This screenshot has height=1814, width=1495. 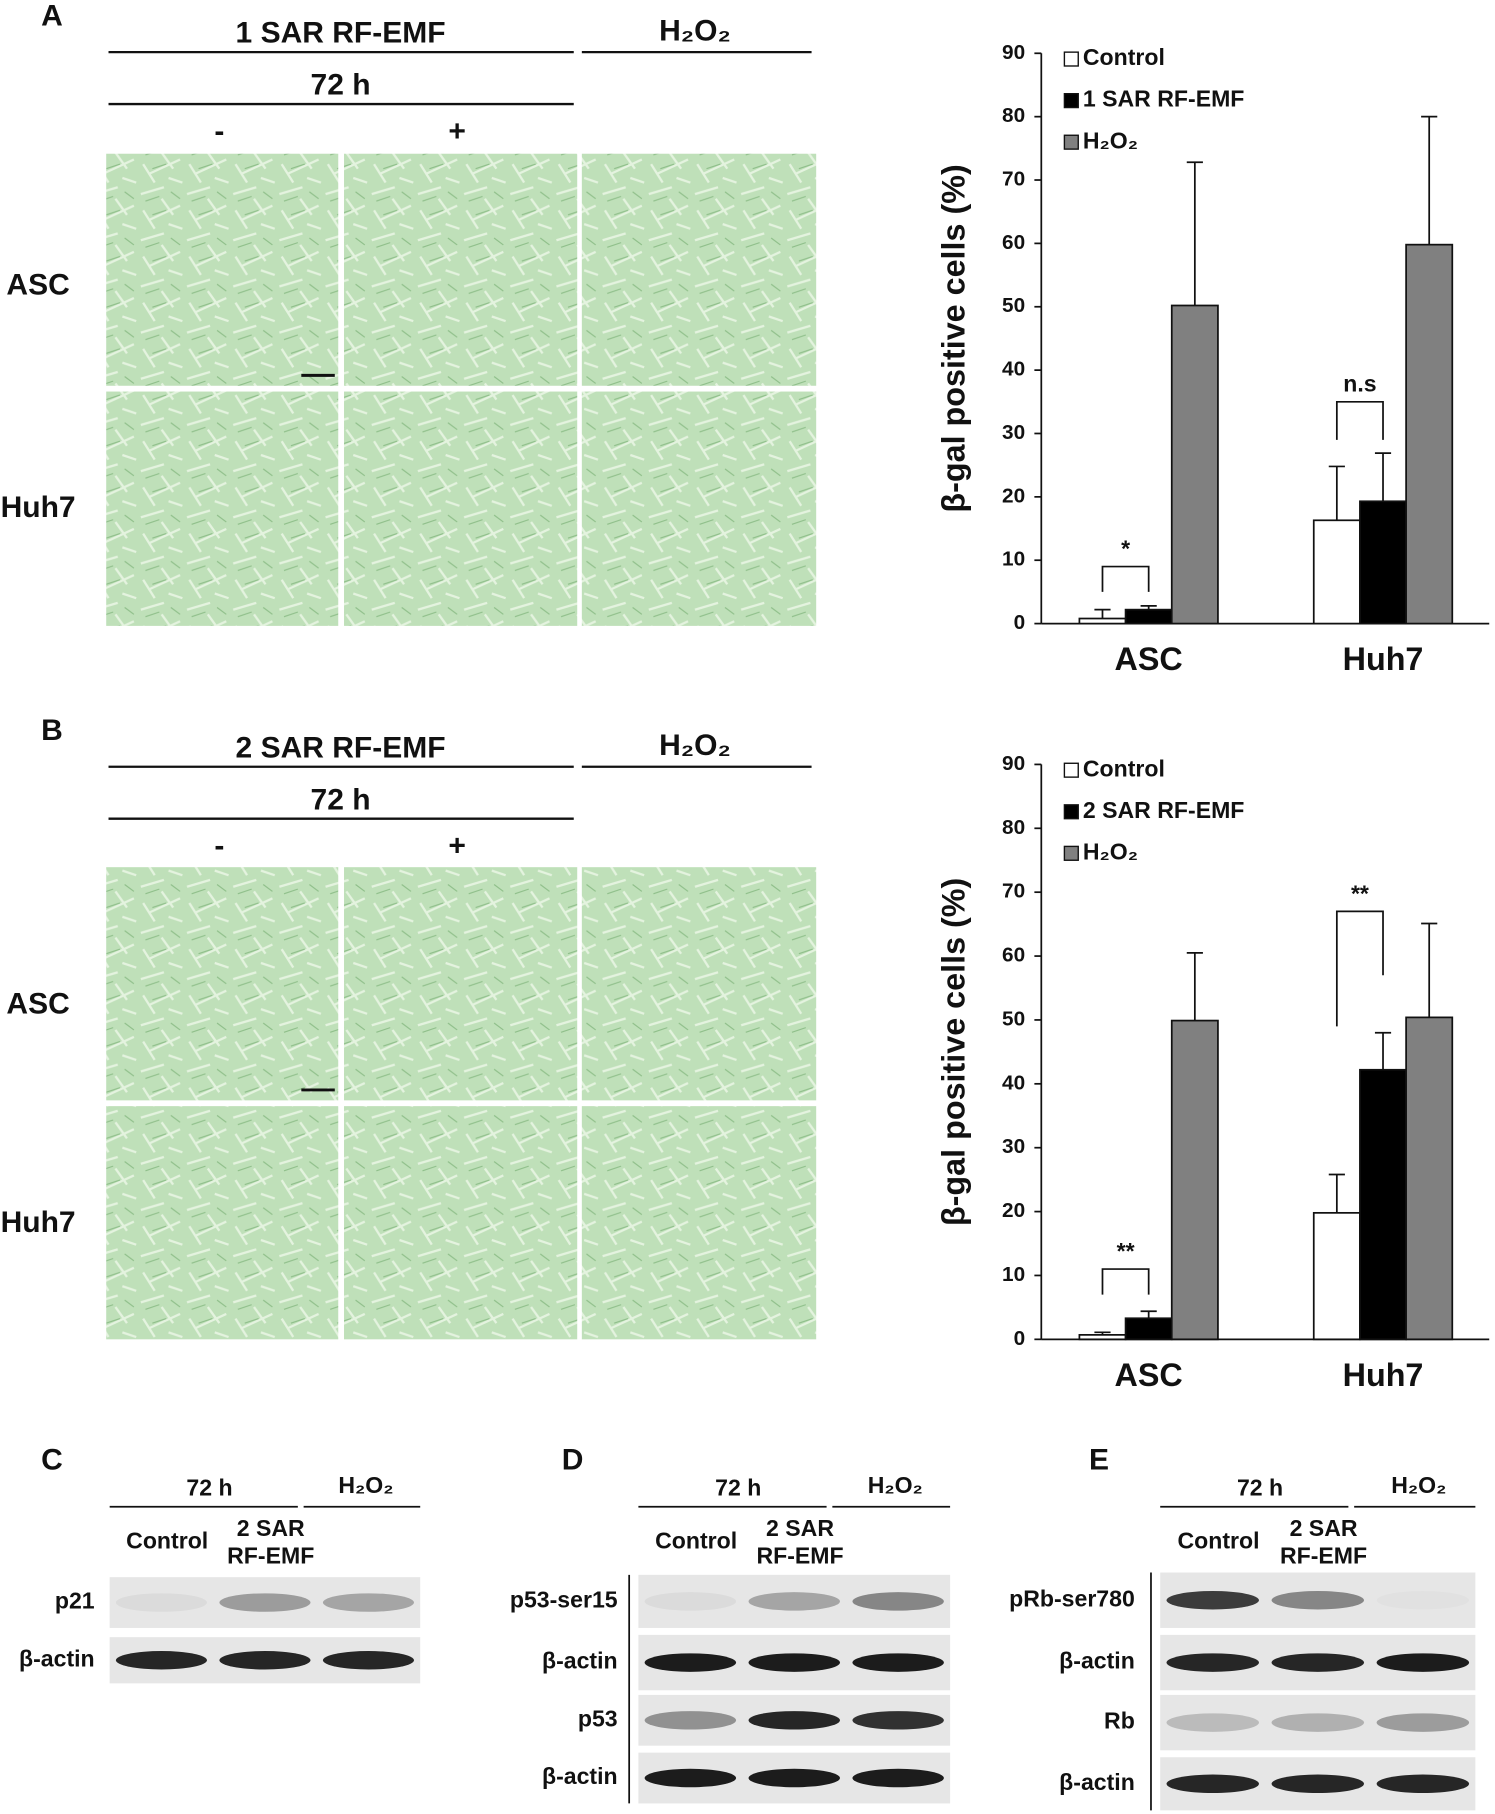 What do you see at coordinates (52, 730) in the screenshot?
I see `panel-letter: B` at bounding box center [52, 730].